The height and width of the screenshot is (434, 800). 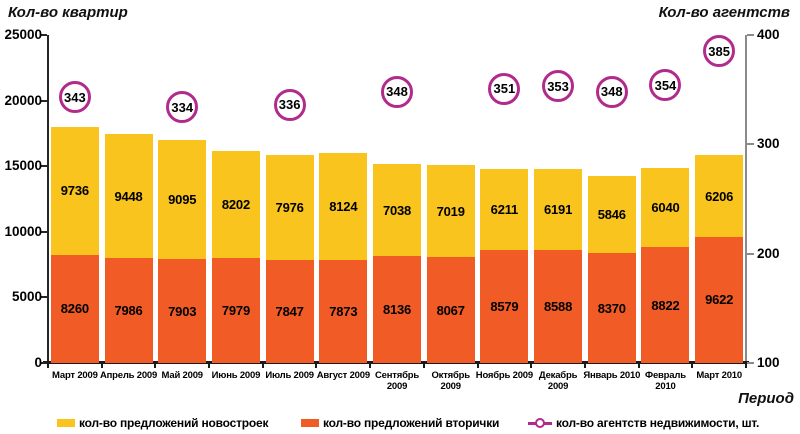 What do you see at coordinates (768, 34) in the screenshot?
I see `right-axis-tick-label: 400` at bounding box center [768, 34].